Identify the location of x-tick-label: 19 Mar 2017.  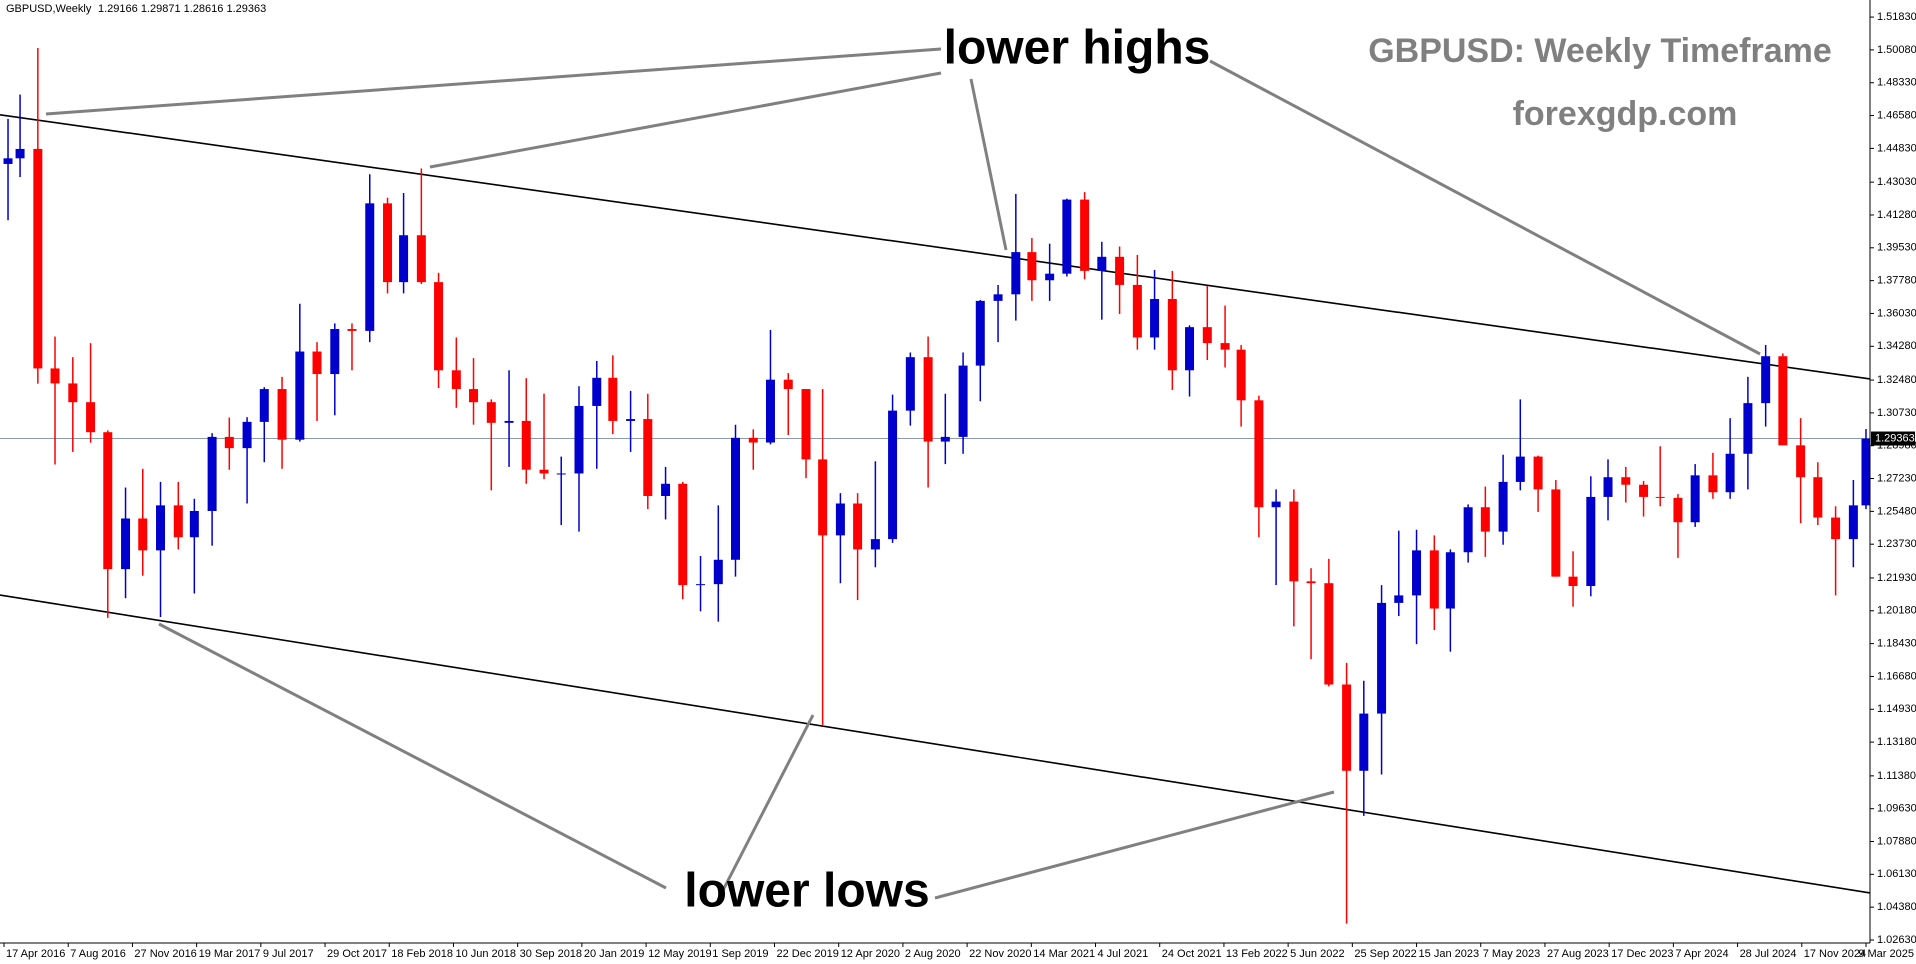
(230, 954).